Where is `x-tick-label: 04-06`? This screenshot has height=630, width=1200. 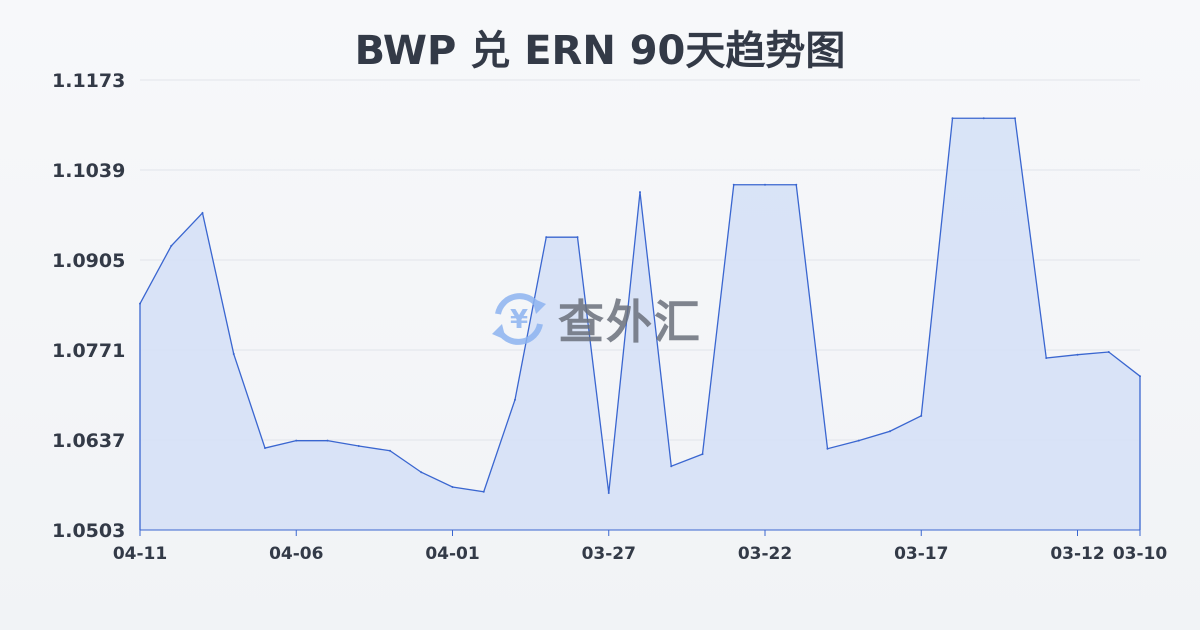 x-tick-label: 04-06 is located at coordinates (296, 554).